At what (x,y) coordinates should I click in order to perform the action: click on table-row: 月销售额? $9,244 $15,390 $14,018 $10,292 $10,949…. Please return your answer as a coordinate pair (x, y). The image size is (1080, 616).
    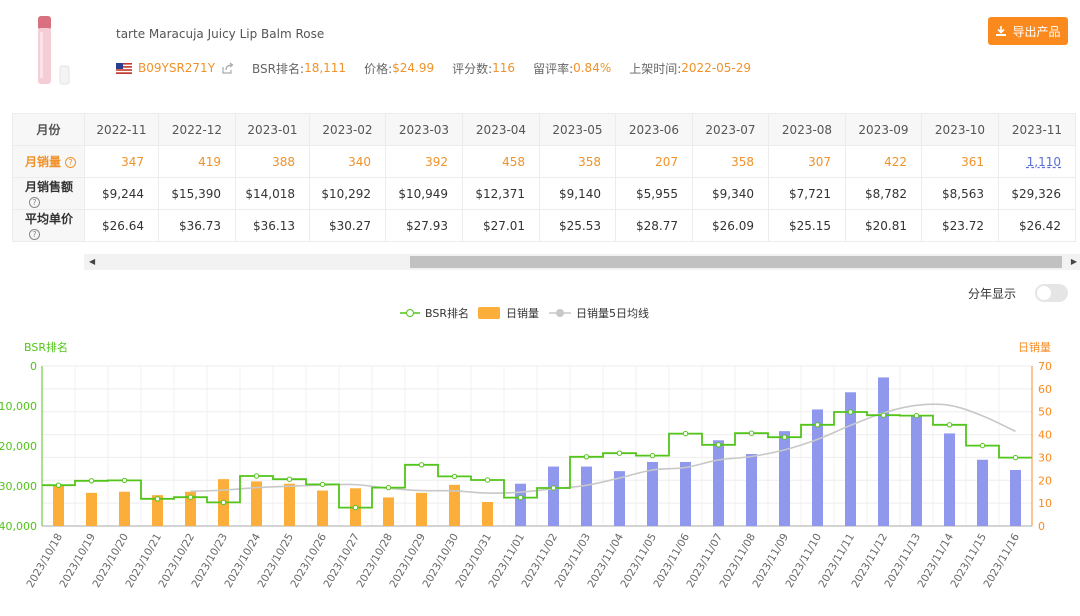
    Looking at the image, I should click on (544, 193).